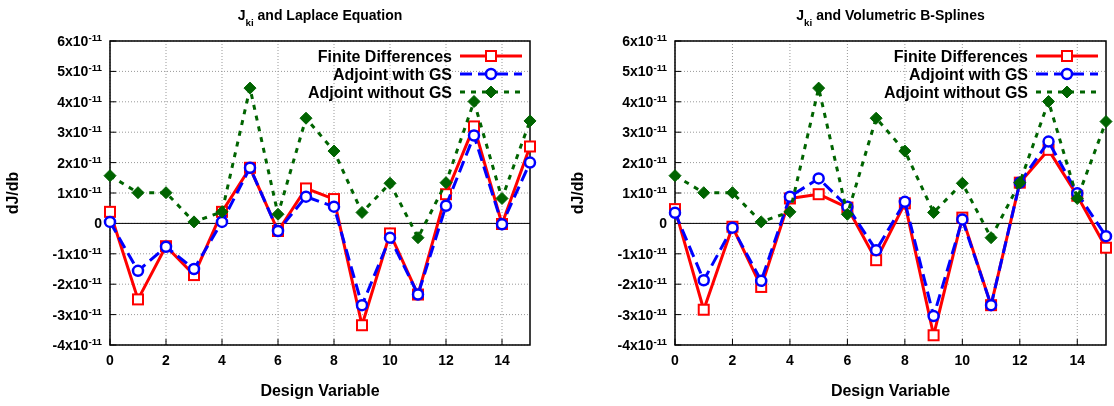 This screenshot has width=1114, height=406. What do you see at coordinates (890, 17) in the screenshot?
I see `chart-title: J$_{ki}$ and Volumetric B-Splines` at bounding box center [890, 17].